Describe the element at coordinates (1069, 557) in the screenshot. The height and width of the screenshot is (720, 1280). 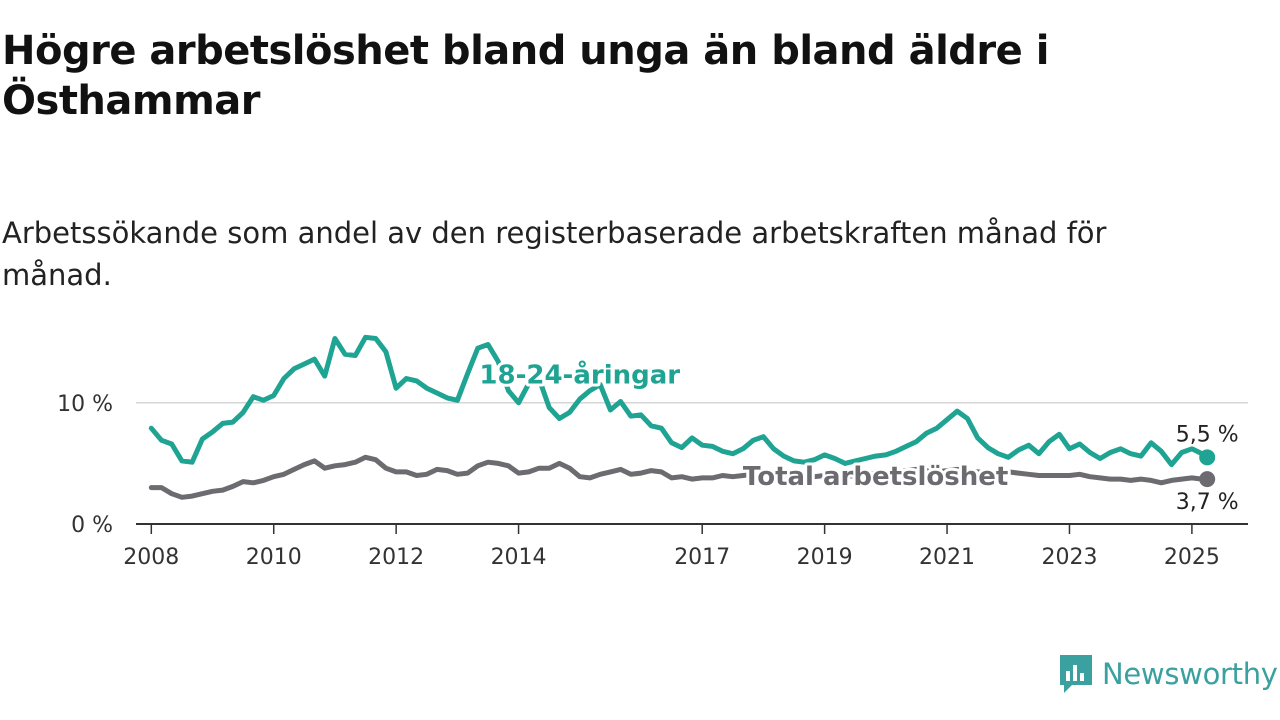
I see `x-tick-label: 2023` at that location.